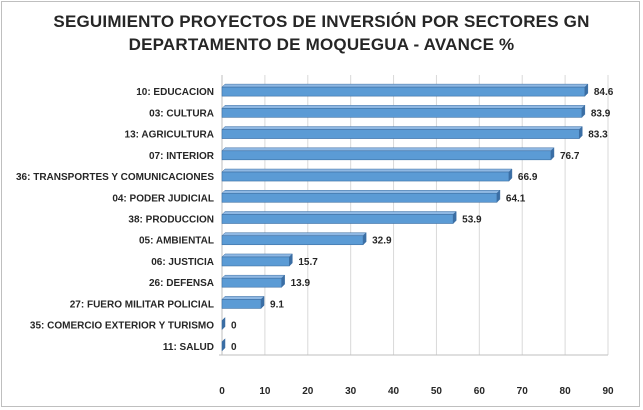 Image resolution: width=643 pixels, height=410 pixels. I want to click on x-tick-label: 50, so click(437, 391).